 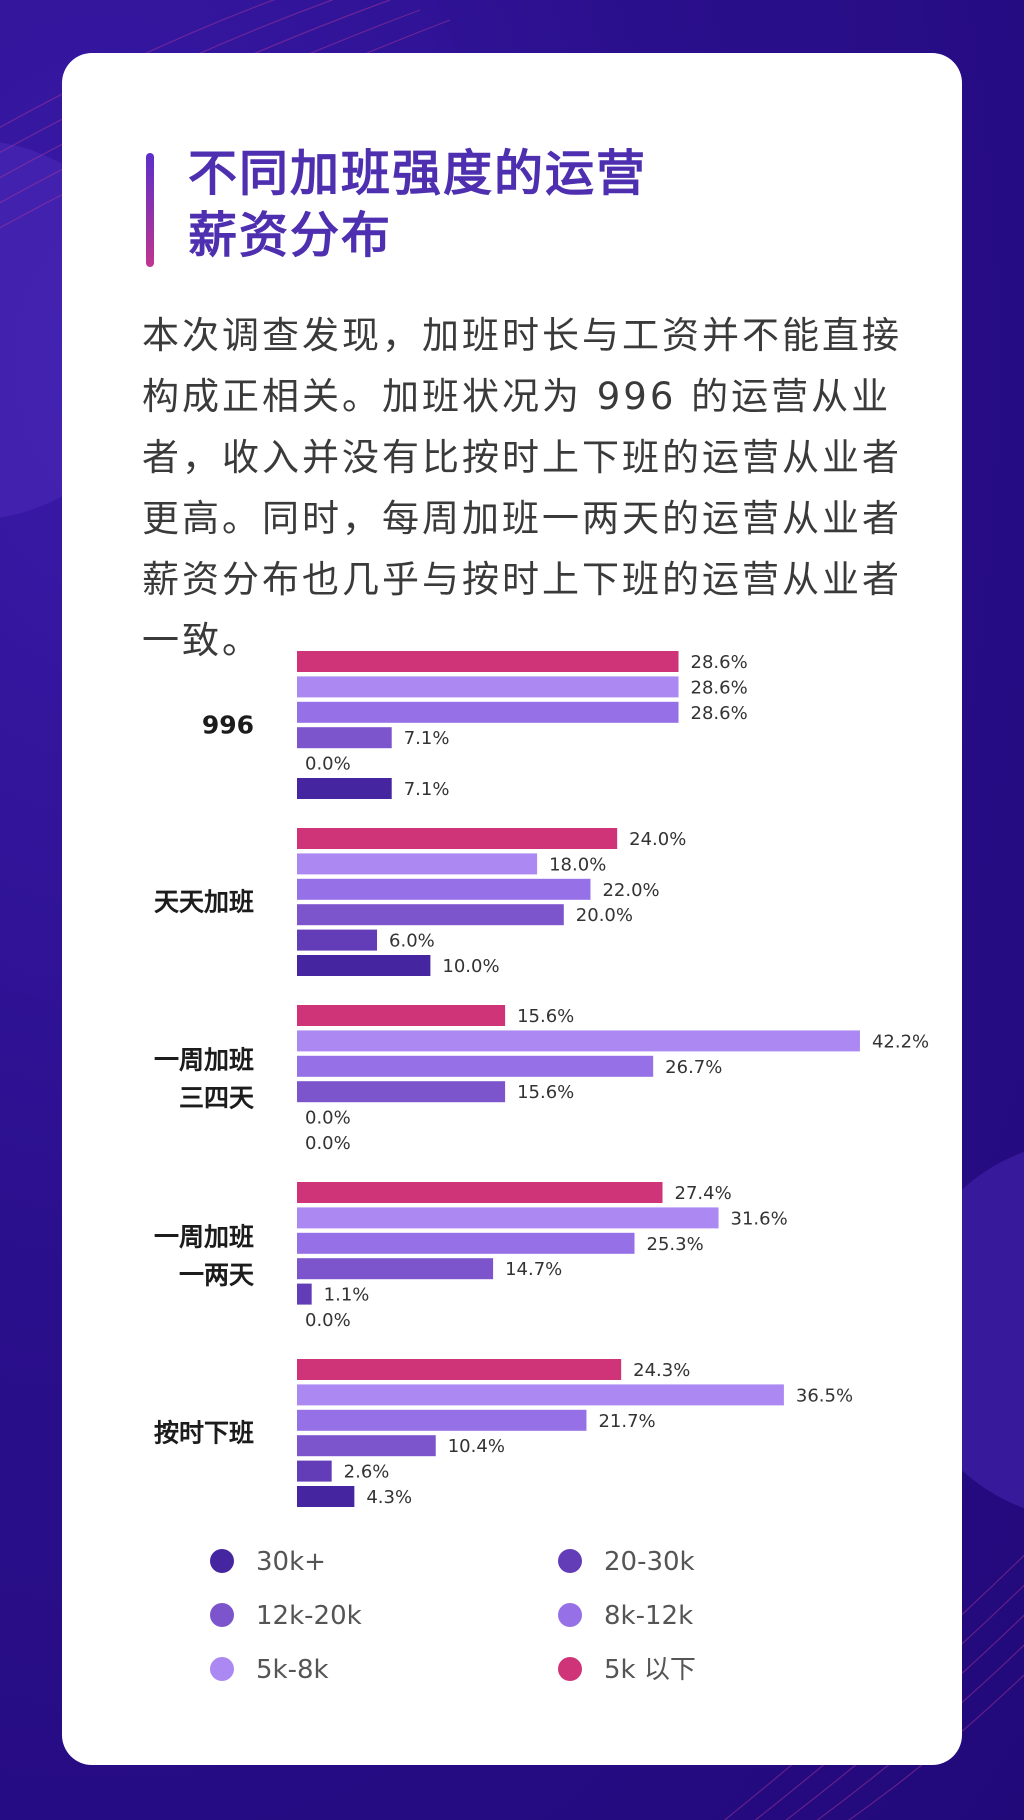 What do you see at coordinates (389, 1497) in the screenshot?
I see `bar-value-label: 4.3%` at bounding box center [389, 1497].